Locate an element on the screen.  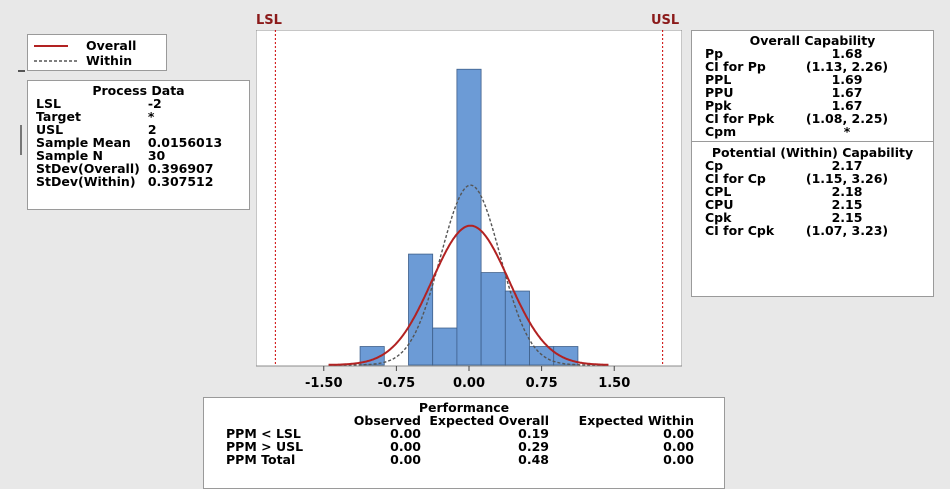
process-data-value: 0.307512 is located at coordinates (180, 181).